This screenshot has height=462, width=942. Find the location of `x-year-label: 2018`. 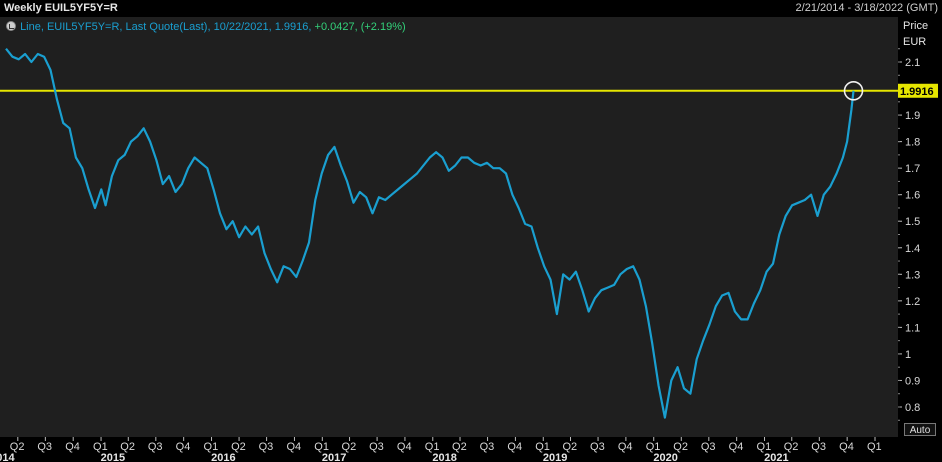

x-year-label: 2018 is located at coordinates (444, 457).